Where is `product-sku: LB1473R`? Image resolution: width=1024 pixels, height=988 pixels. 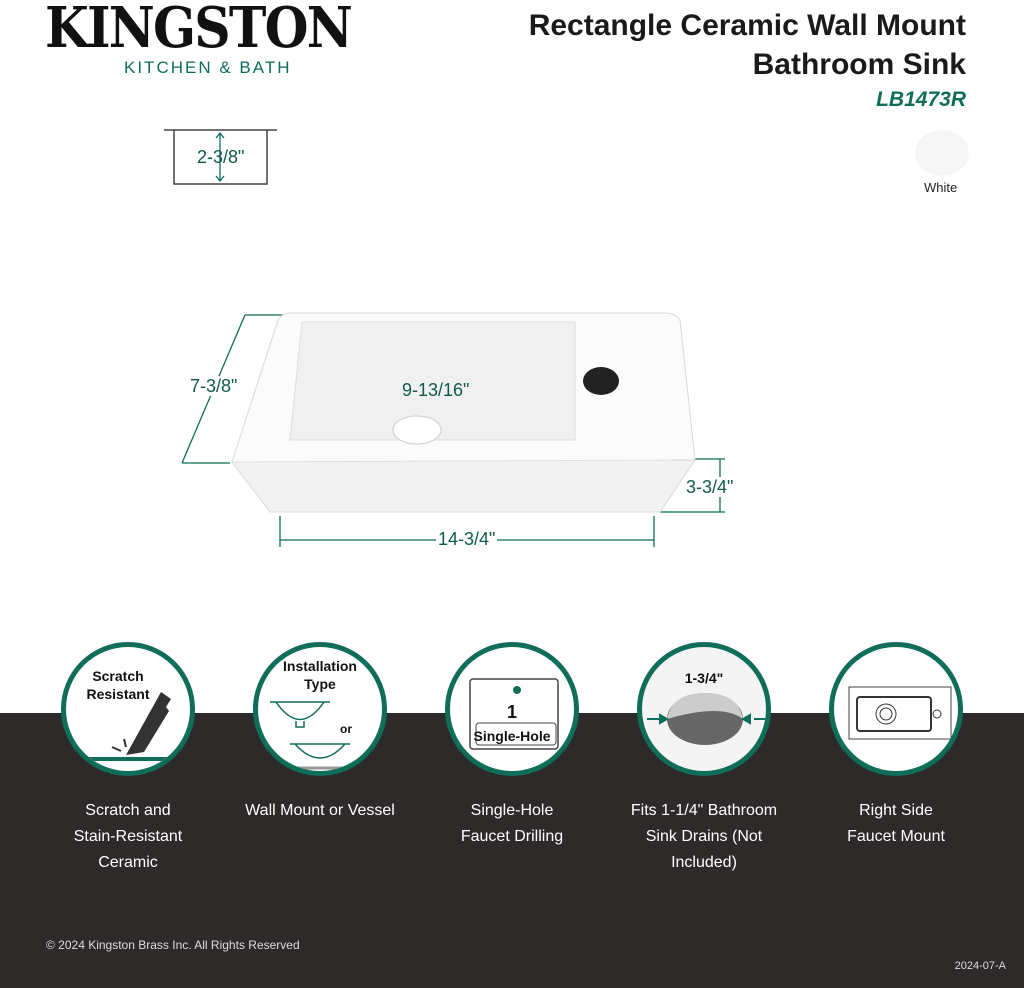
product-sku: LB1473R is located at coordinates (921, 99).